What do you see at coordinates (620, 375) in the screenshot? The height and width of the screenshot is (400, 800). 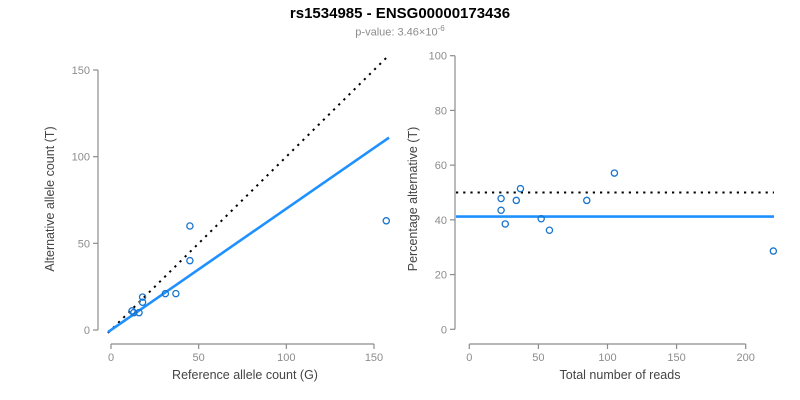 I see `right-plot-x-axis-title: Total number of reads` at bounding box center [620, 375].